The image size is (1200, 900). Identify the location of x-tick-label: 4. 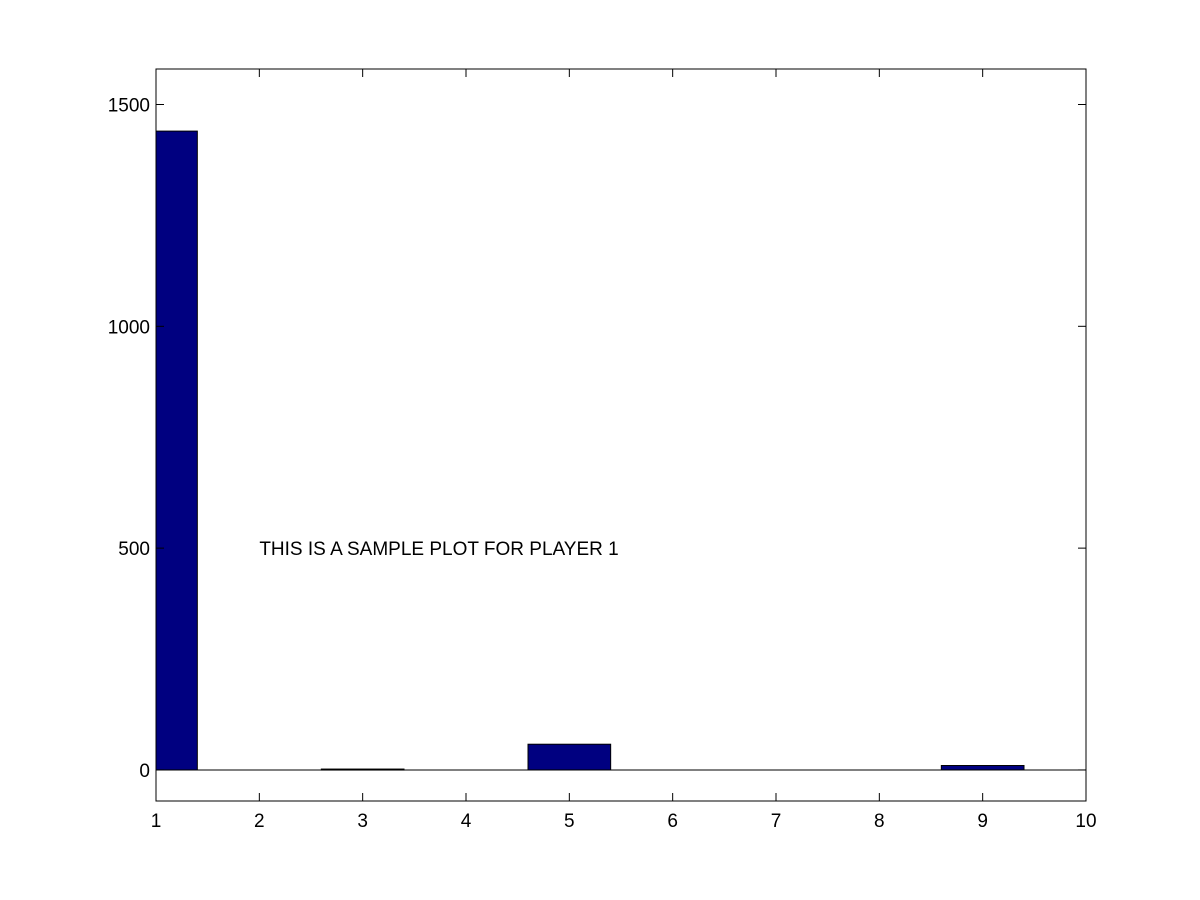
(466, 821).